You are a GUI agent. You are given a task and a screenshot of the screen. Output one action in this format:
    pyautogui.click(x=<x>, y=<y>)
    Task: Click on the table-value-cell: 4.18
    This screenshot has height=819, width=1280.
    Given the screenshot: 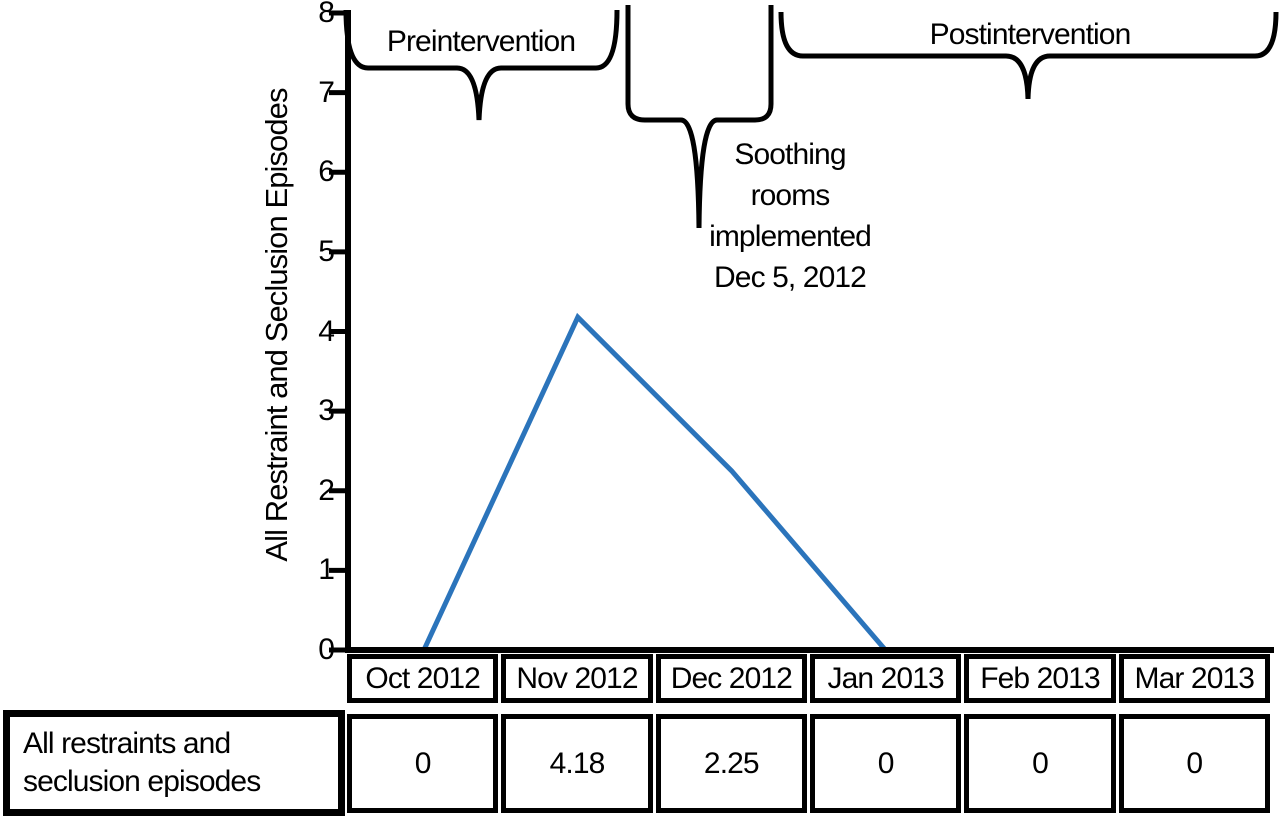 What is the action you would take?
    pyautogui.click(x=577, y=763)
    